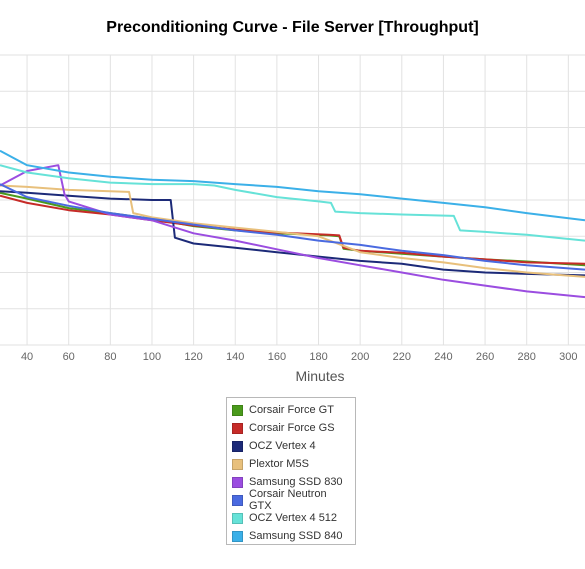 Image resolution: width=585 pixels, height=569 pixels. Describe the element at coordinates (296, 482) in the screenshot. I see `legend-label: Samsung SSD 830` at that location.